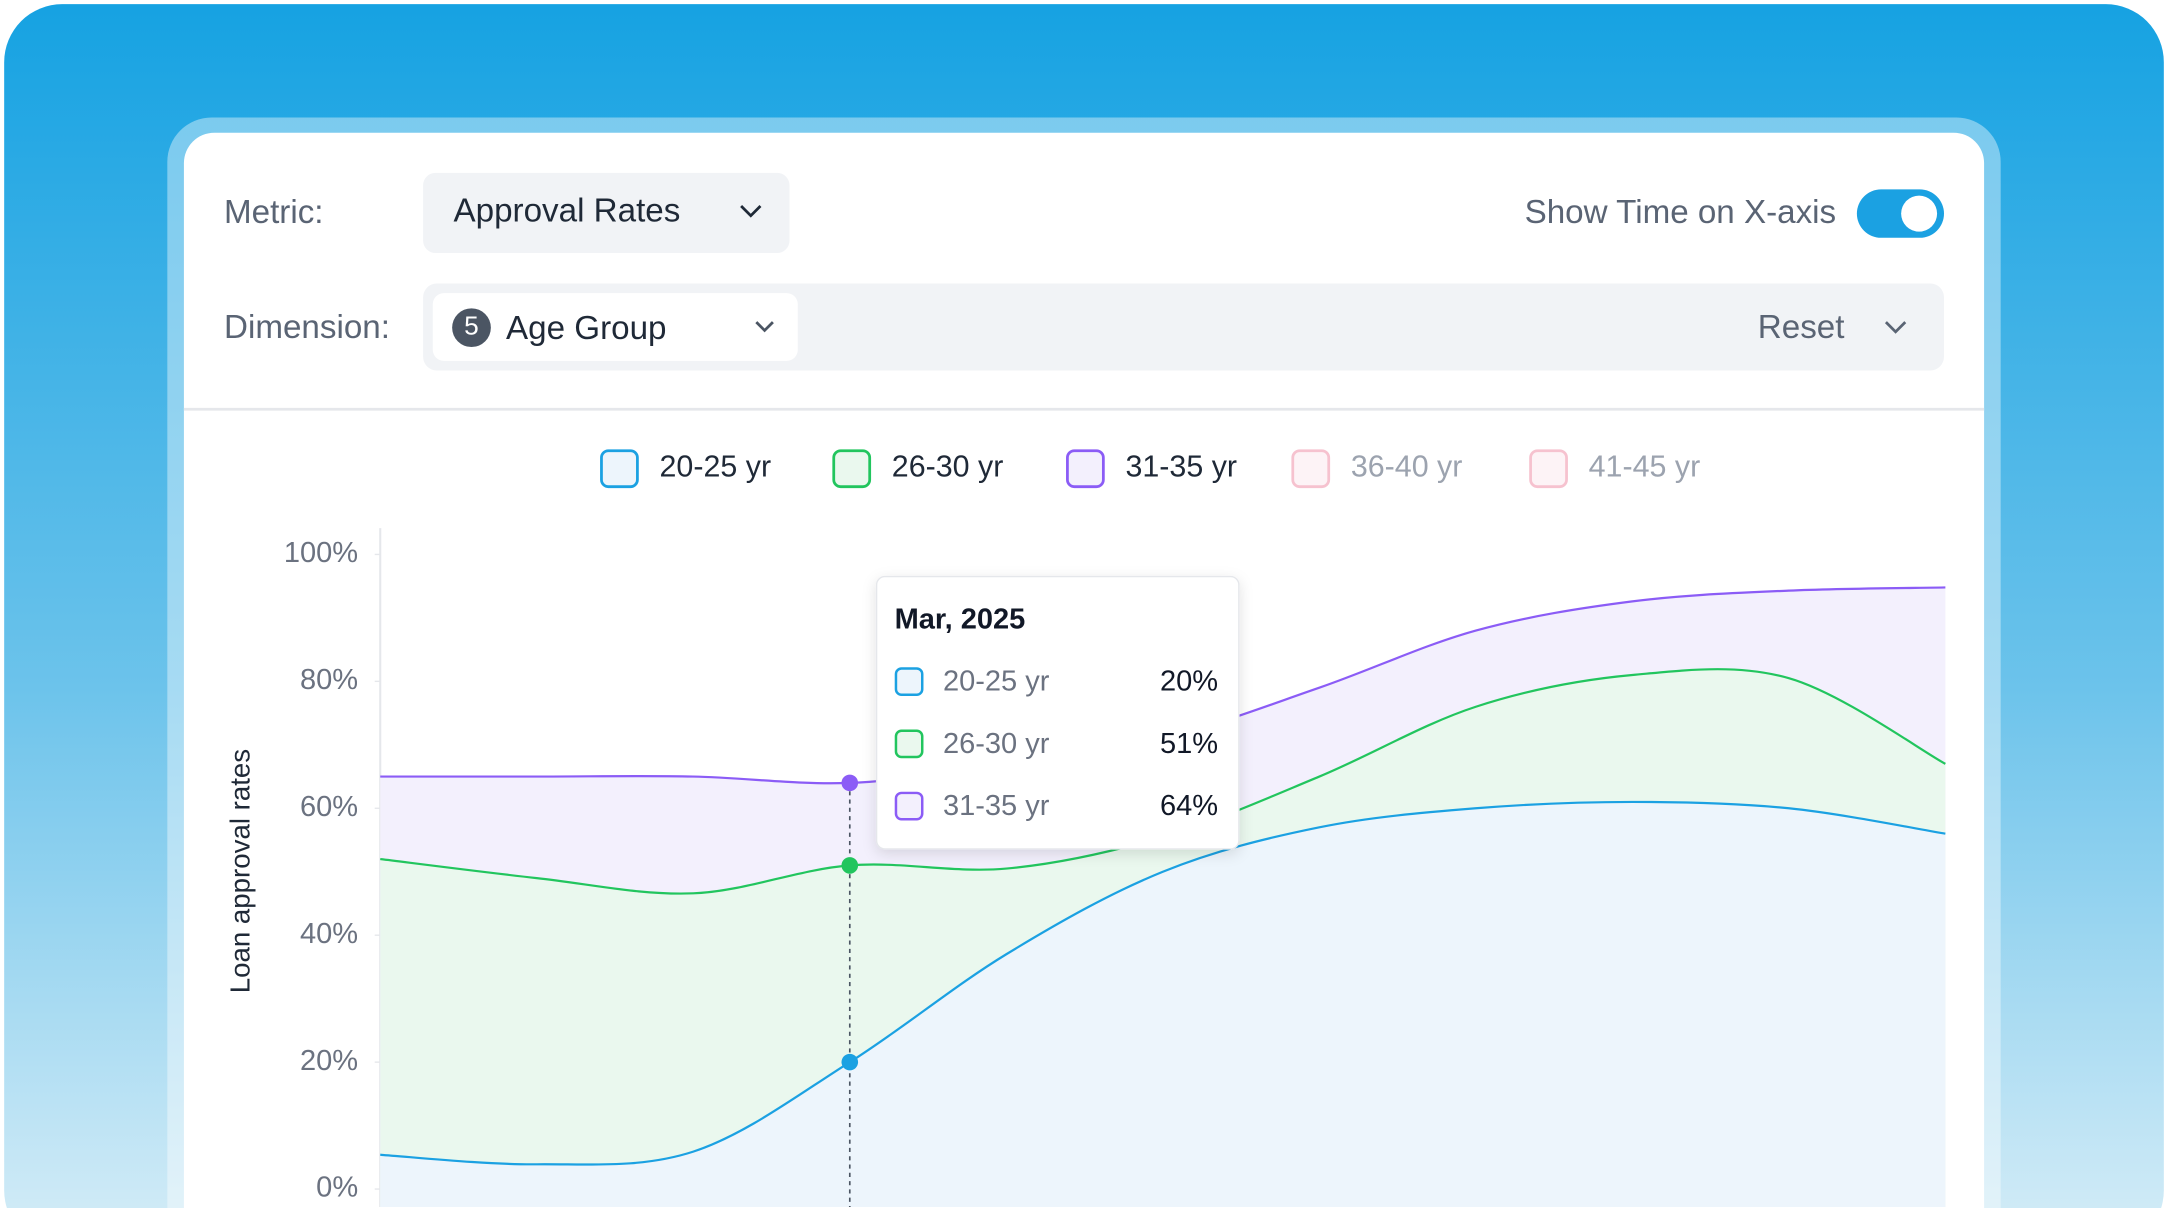 The width and height of the screenshot is (2168, 1213). I want to click on tooltip-box, so click(1057, 712).